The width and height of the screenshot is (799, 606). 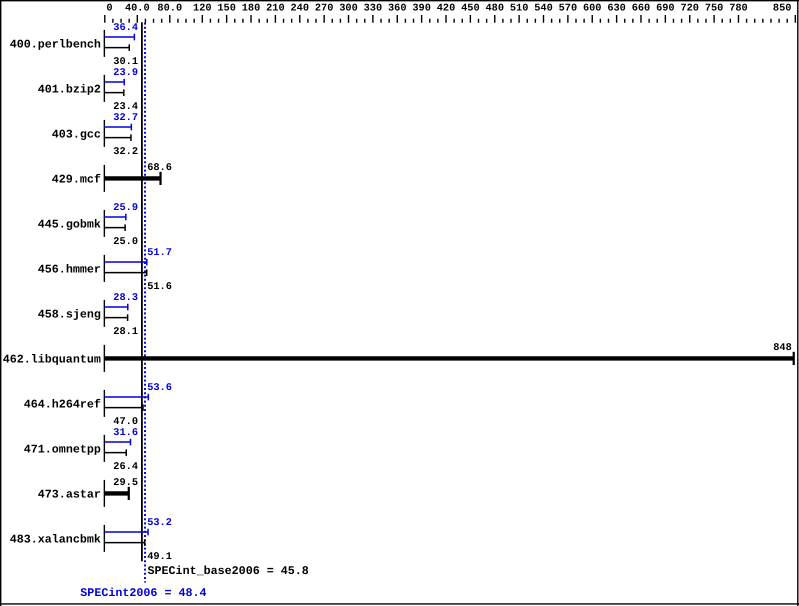 What do you see at coordinates (714, 9) in the screenshot?
I see `svg-text: 750` at bounding box center [714, 9].